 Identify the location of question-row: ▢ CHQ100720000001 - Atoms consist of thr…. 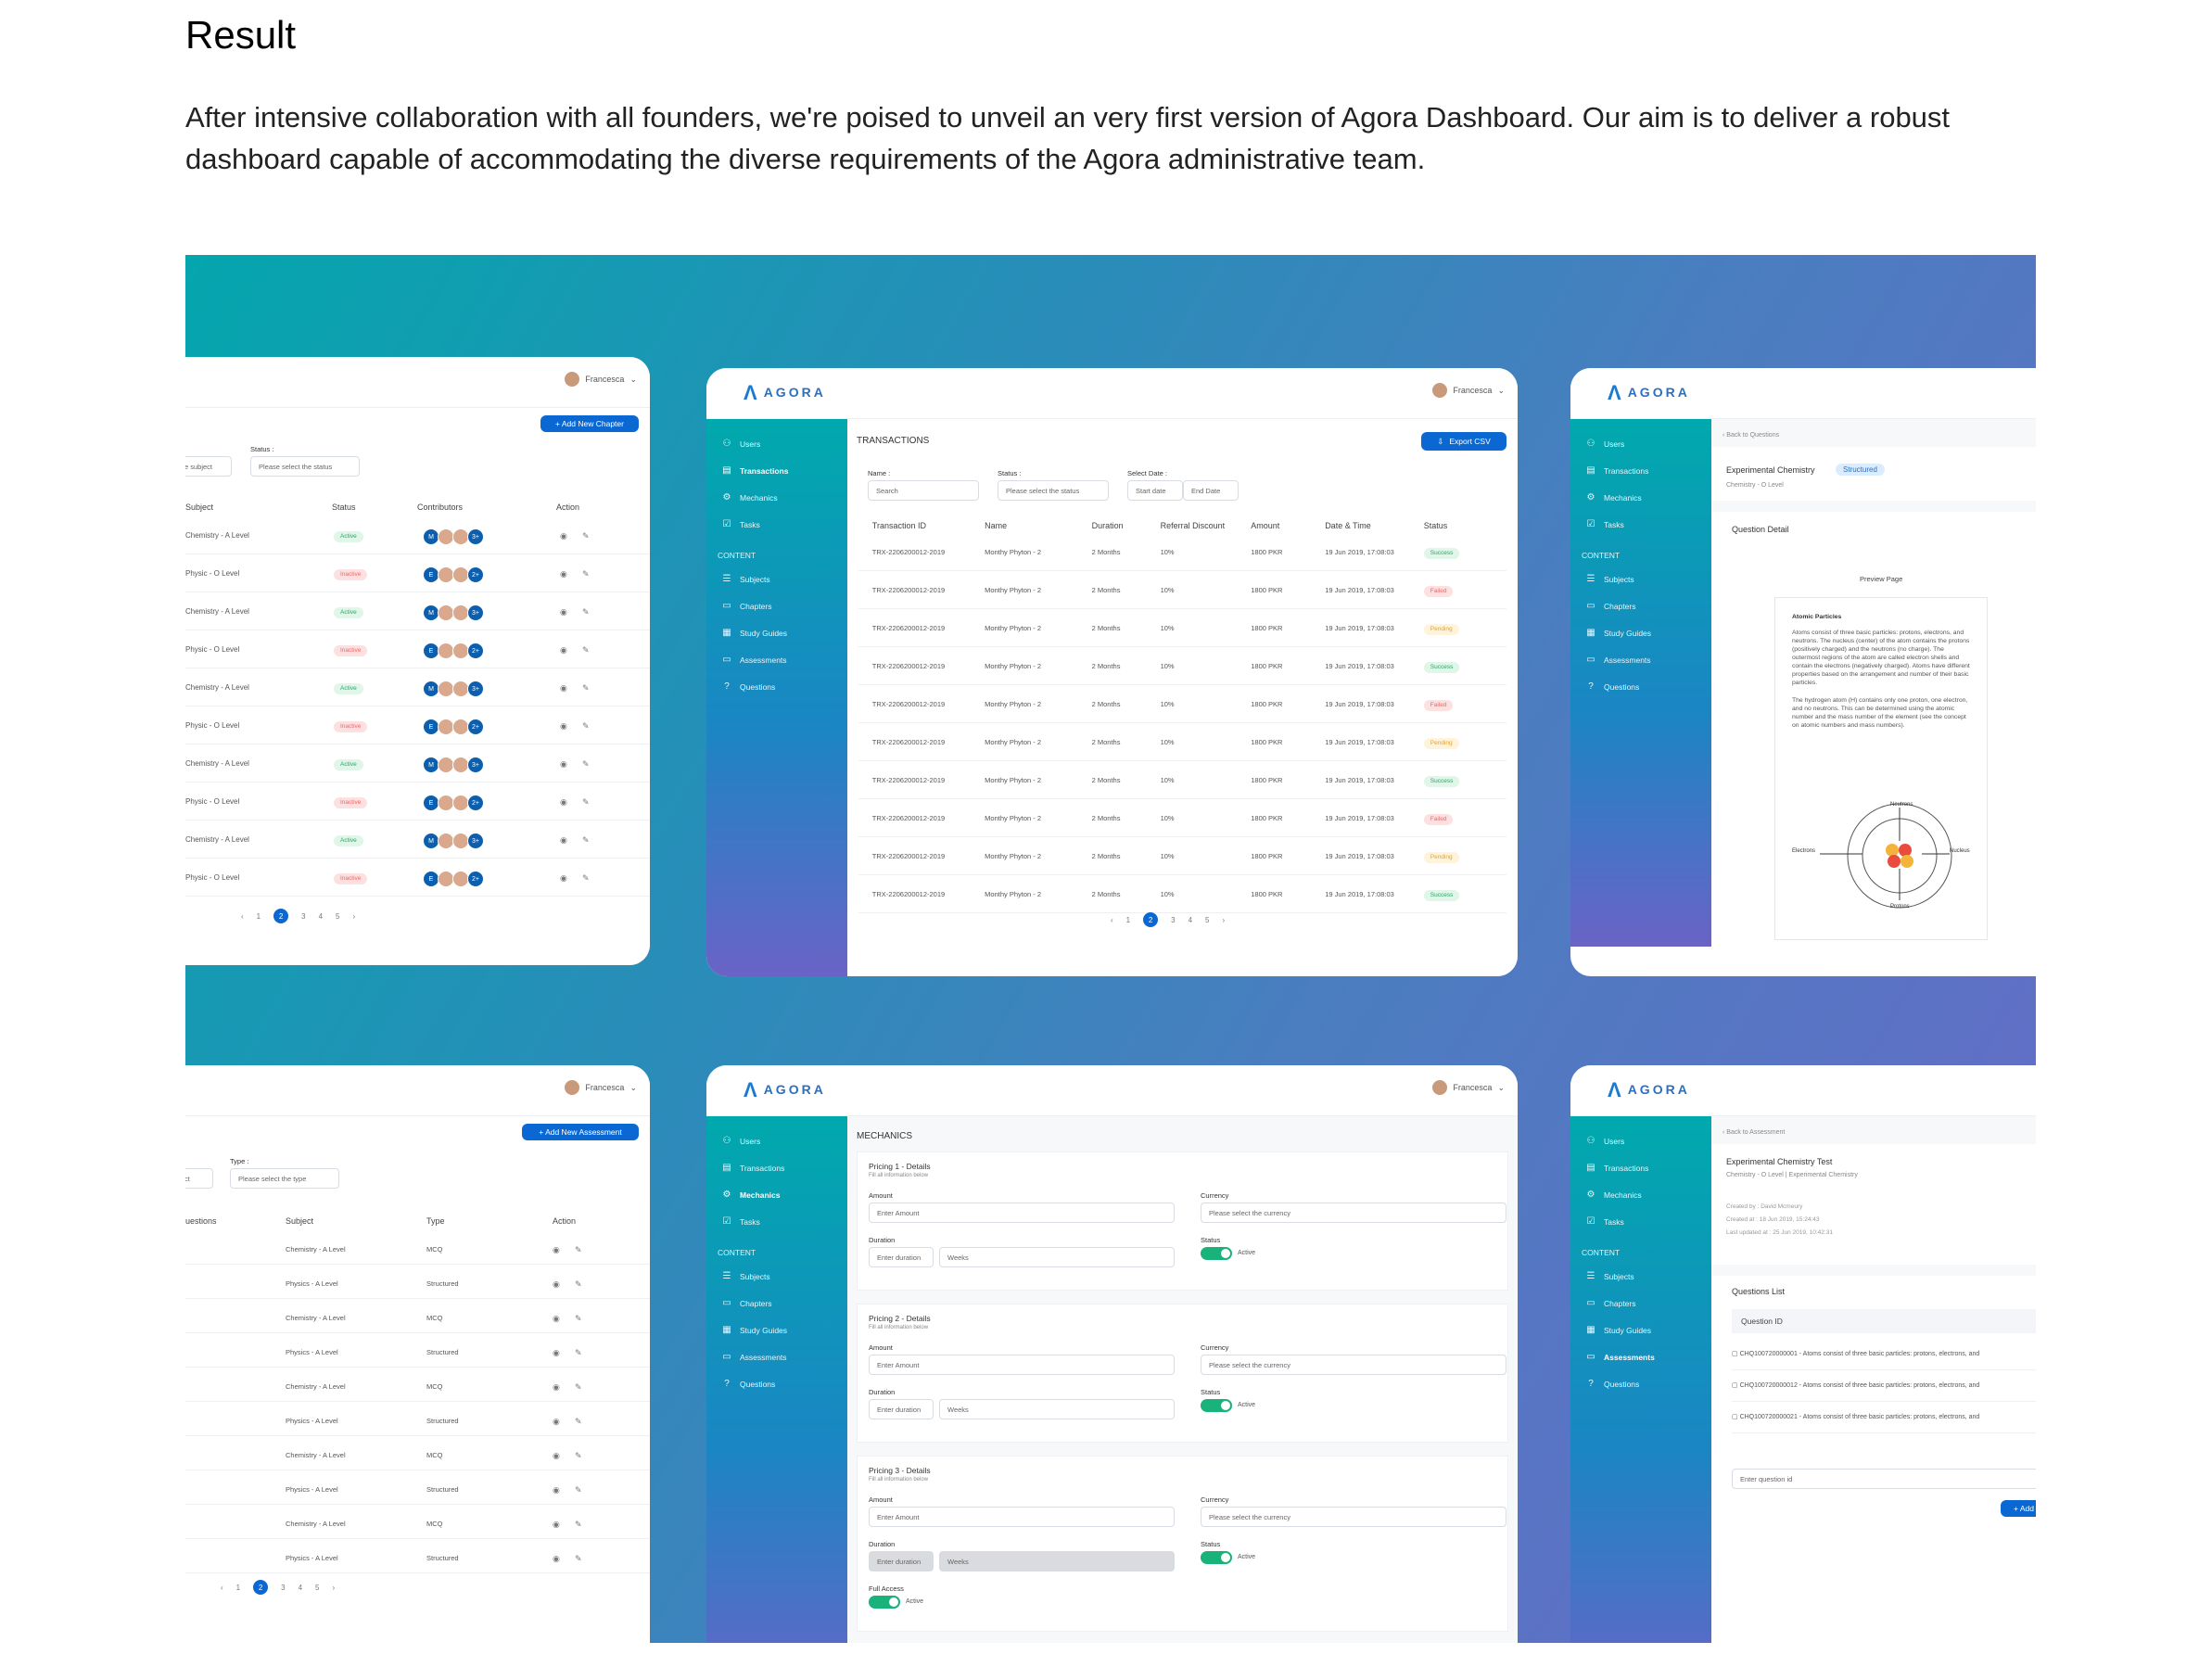
(1884, 1355).